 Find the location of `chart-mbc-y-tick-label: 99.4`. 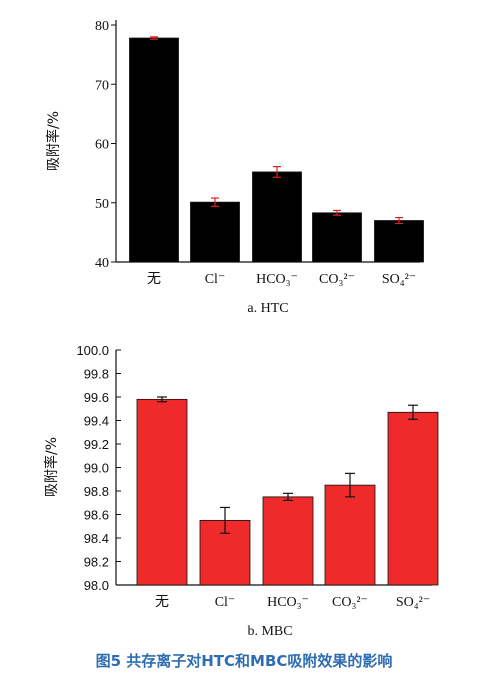

chart-mbc-y-tick-label: 99.4 is located at coordinates (96, 421).